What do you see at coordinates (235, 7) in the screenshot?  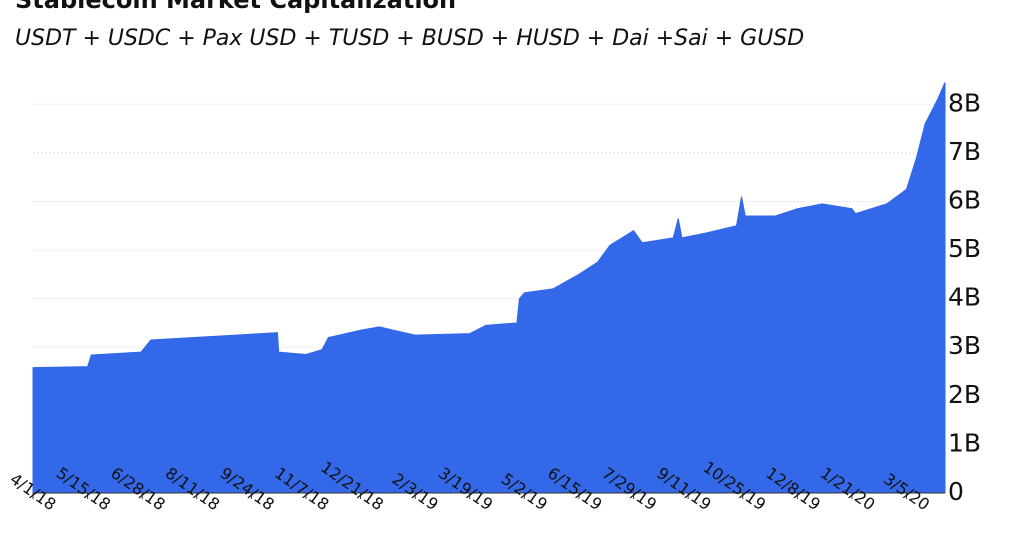 I see `chart-title: Stablecoin Market Capitalization` at bounding box center [235, 7].